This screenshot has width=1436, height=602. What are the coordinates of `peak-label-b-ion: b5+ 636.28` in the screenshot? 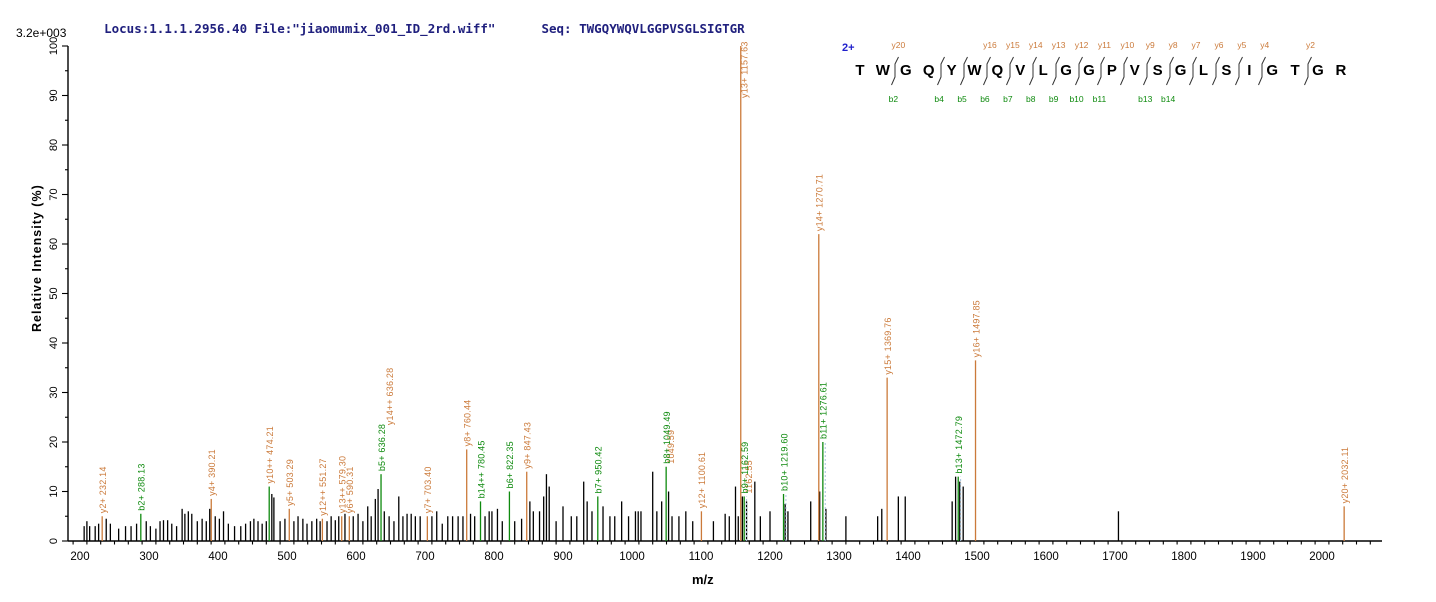 It's located at (382, 447).